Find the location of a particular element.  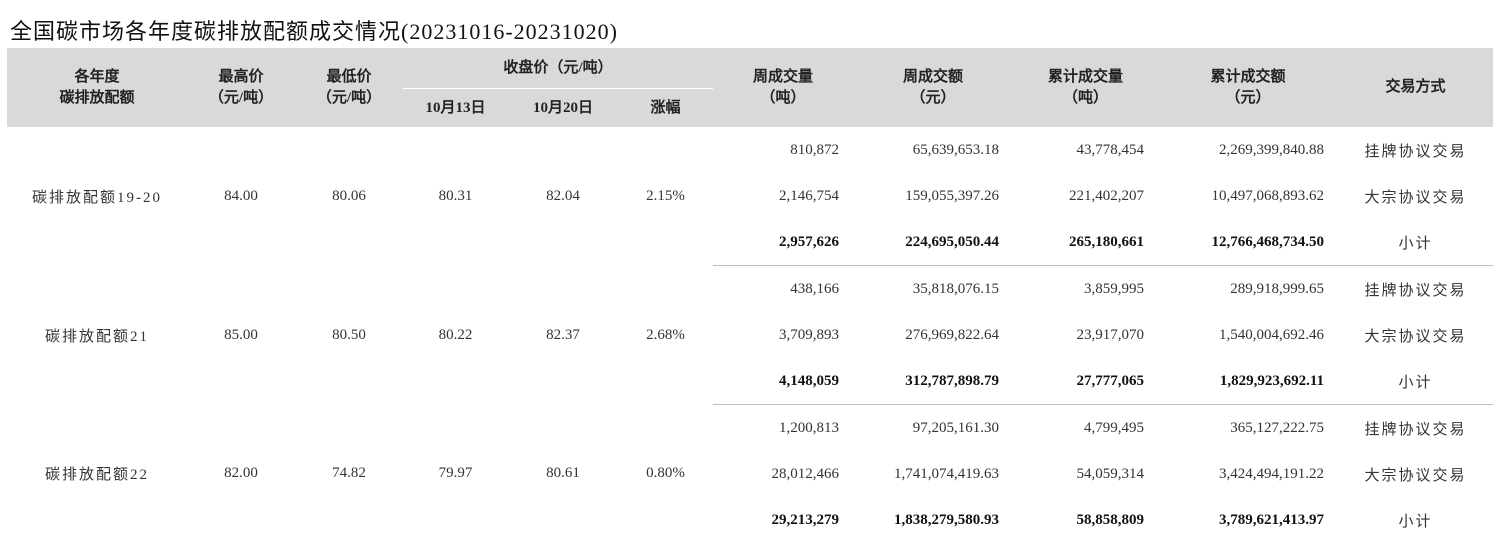

week-volume: 810,872 is located at coordinates (783, 150).